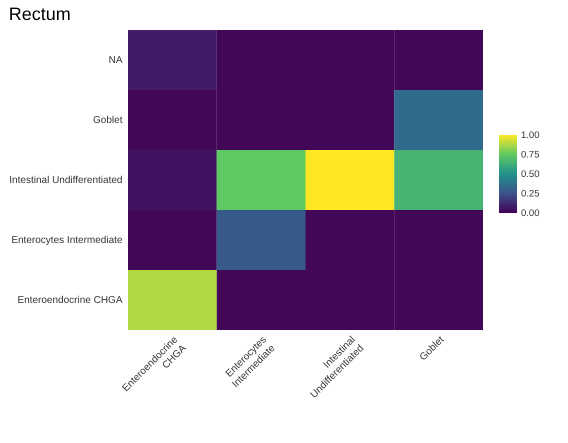  Describe the element at coordinates (65, 180) in the screenshot. I see `y-tick-label: Intestinal Undifferentiated` at that location.